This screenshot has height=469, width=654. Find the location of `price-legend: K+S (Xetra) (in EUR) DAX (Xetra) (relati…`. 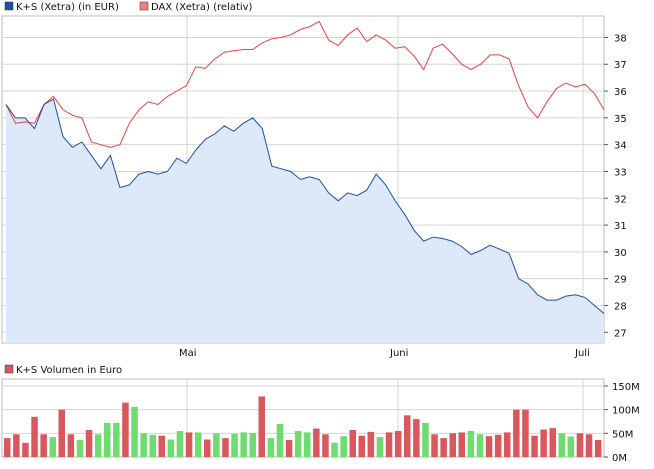

price-legend: K+S (Xetra) (in EUR) DAX (Xetra) (relati… is located at coordinates (128, 7).